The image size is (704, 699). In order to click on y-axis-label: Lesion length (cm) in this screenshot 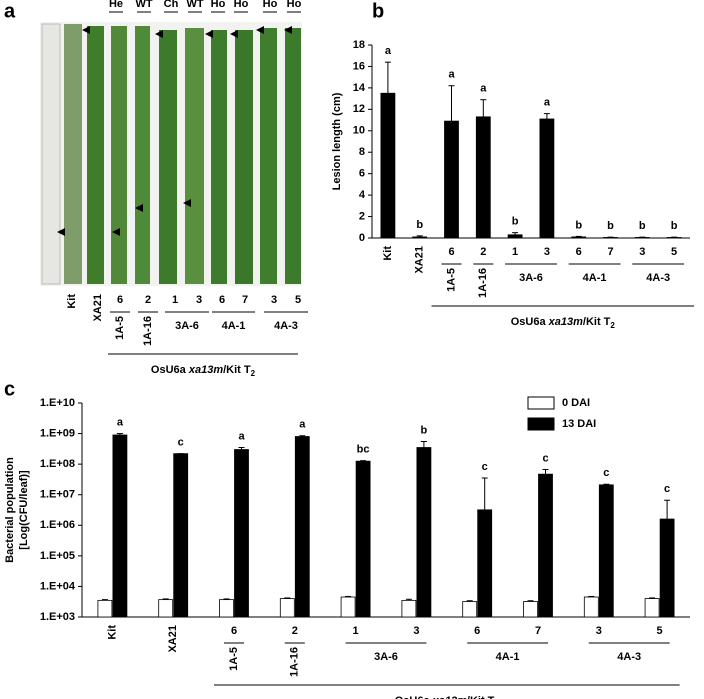, I will do `click(337, 141)`.